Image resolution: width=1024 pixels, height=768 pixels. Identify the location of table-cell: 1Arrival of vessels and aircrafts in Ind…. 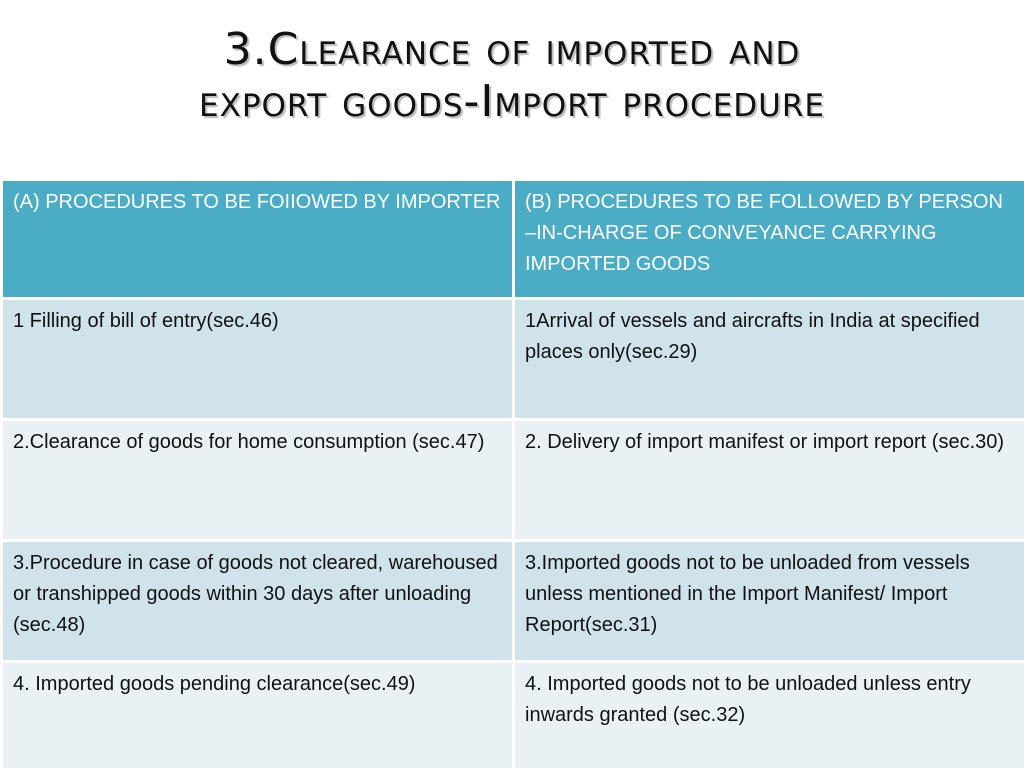
(768, 359).